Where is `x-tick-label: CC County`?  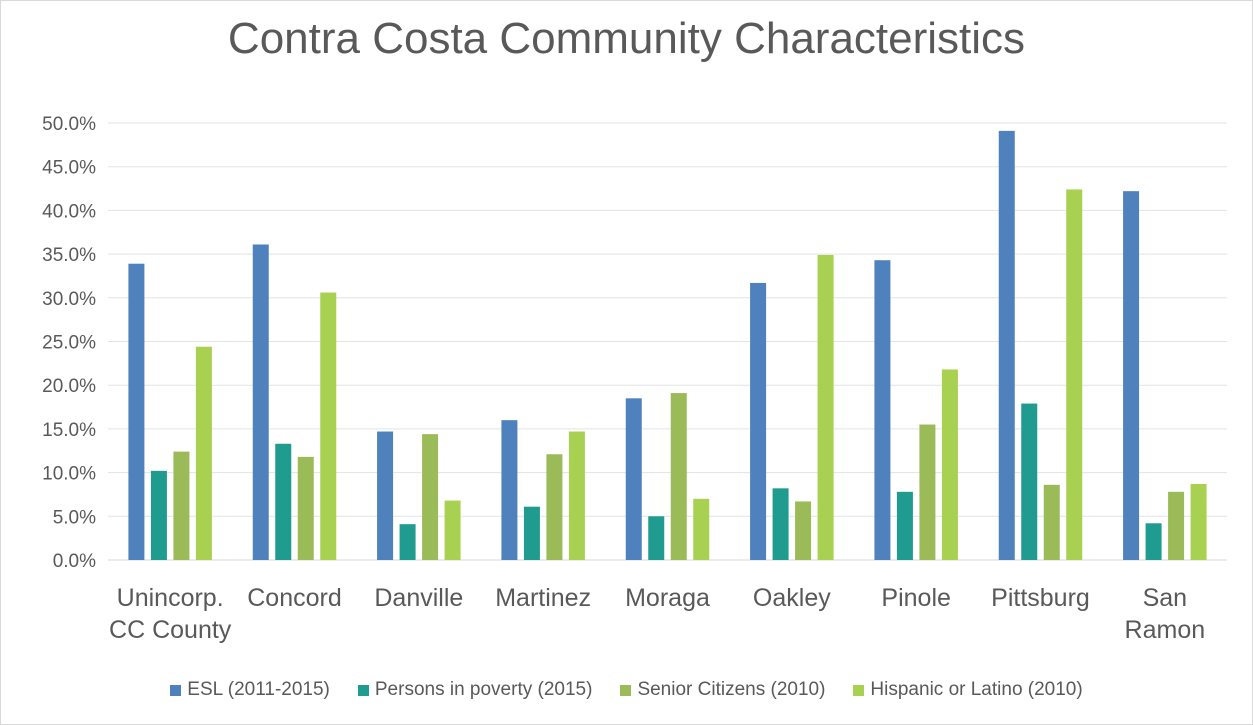 x-tick-label: CC County is located at coordinates (170, 630).